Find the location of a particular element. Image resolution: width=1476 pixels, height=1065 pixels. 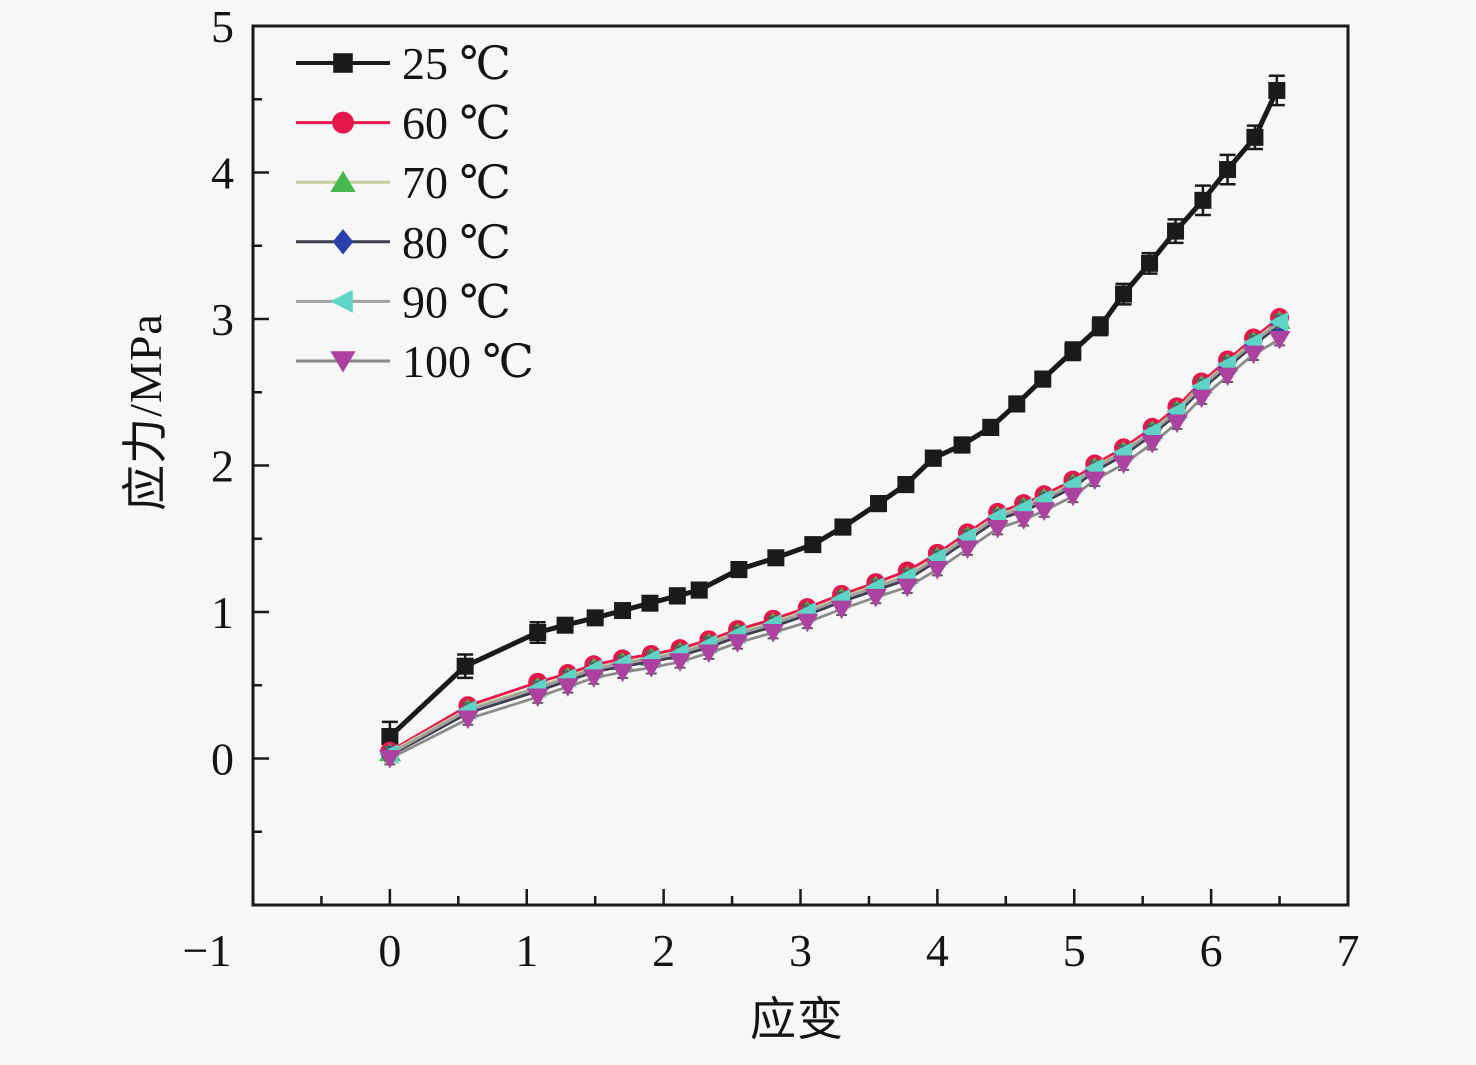

legend-item-90c: 90 ℃ is located at coordinates (403, 301).